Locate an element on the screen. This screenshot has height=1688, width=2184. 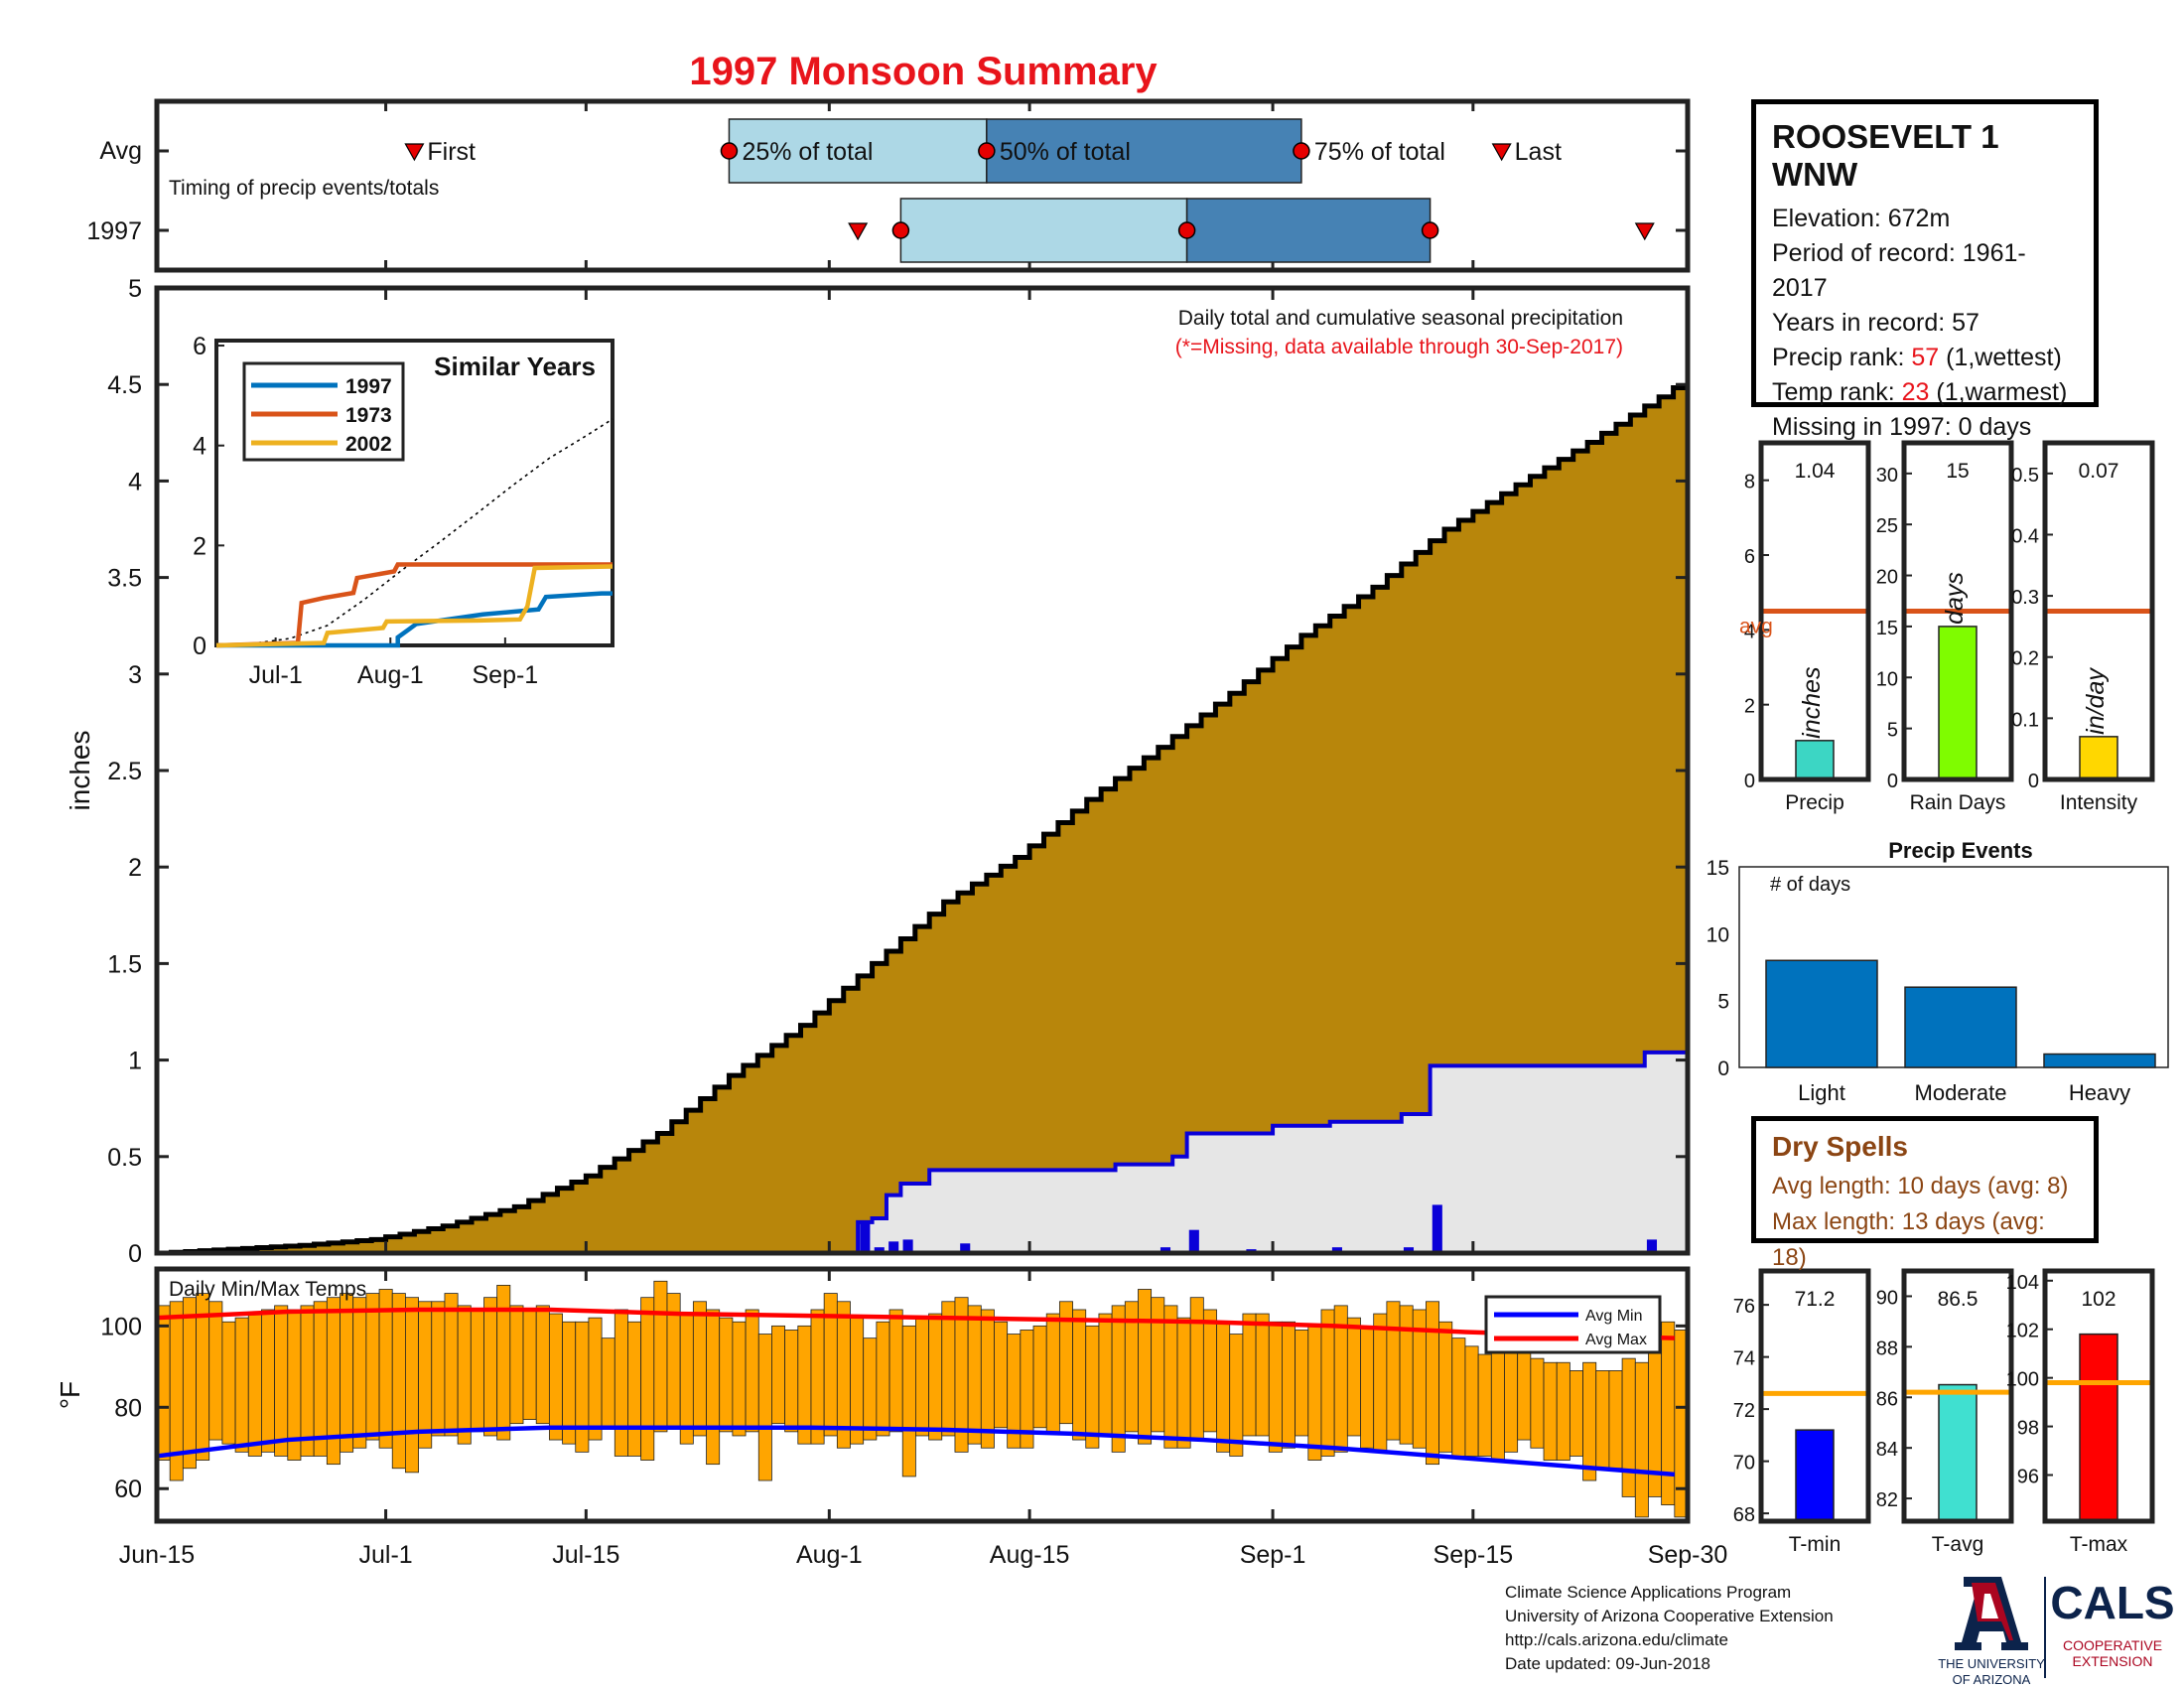
year-cumulative-line is located at coordinates (1272, 1151).